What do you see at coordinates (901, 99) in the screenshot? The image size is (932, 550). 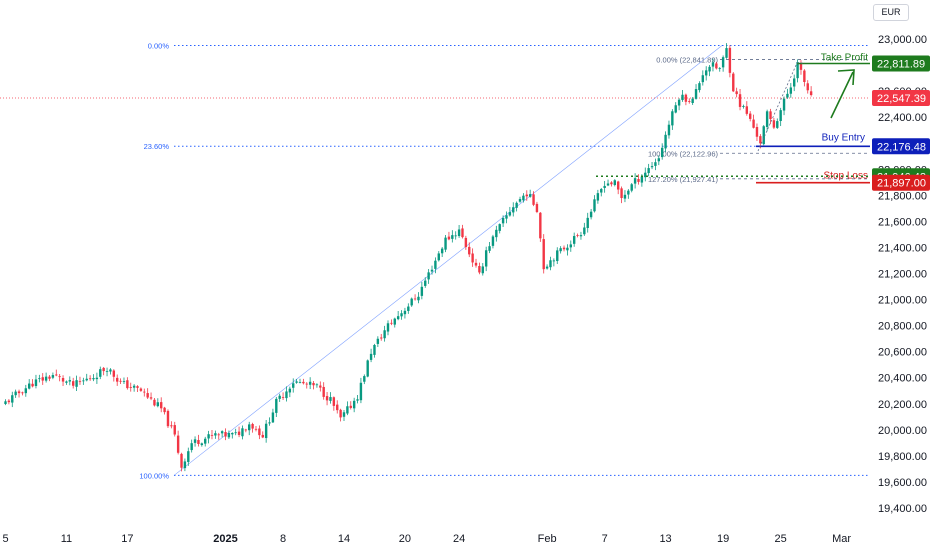 I see `current-price-badge-text: 22,547.39` at bounding box center [901, 99].